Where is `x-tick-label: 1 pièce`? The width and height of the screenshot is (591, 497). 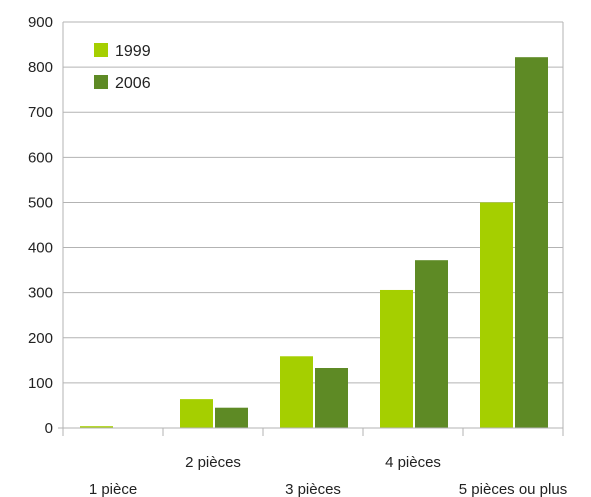
x-tick-label: 1 pièce is located at coordinates (113, 489).